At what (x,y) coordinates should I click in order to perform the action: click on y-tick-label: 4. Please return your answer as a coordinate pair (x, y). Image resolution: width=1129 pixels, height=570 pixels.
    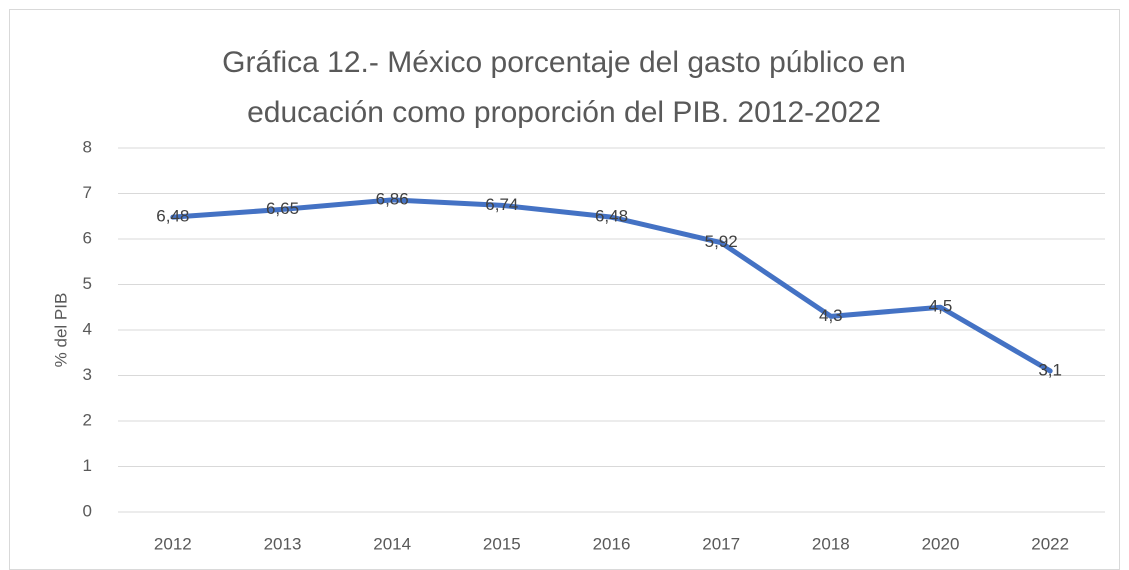
    Looking at the image, I should click on (87, 328).